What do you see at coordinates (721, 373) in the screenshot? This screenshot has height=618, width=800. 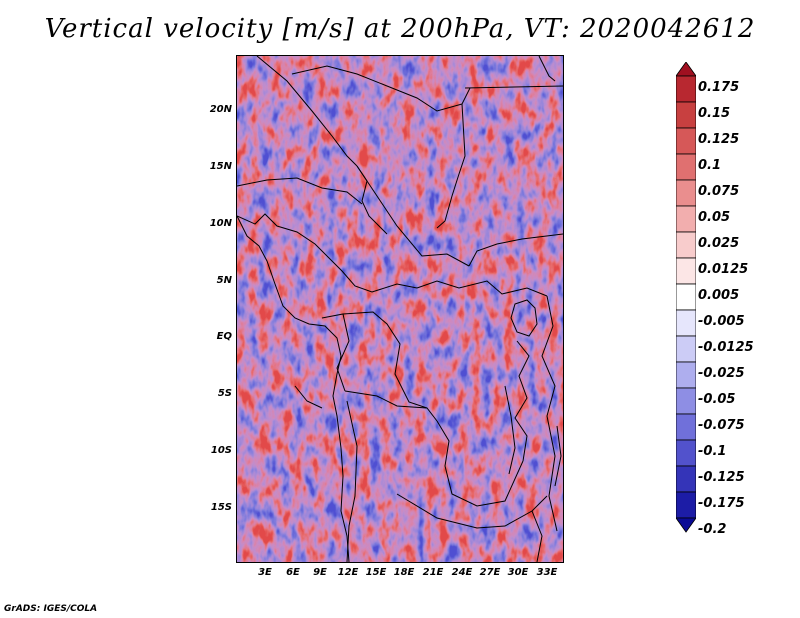 I see `colorbar-label: -0.025` at bounding box center [721, 373].